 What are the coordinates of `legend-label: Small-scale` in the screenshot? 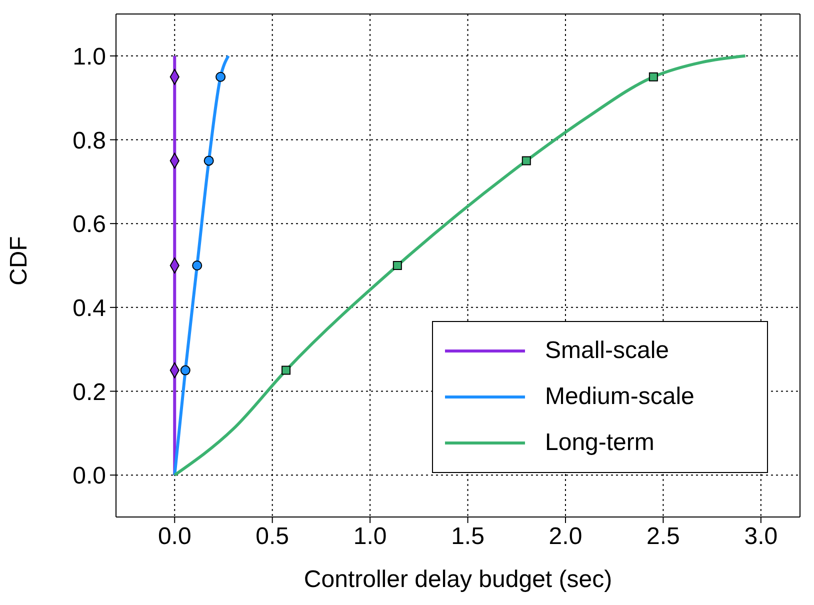 It's located at (607, 351).